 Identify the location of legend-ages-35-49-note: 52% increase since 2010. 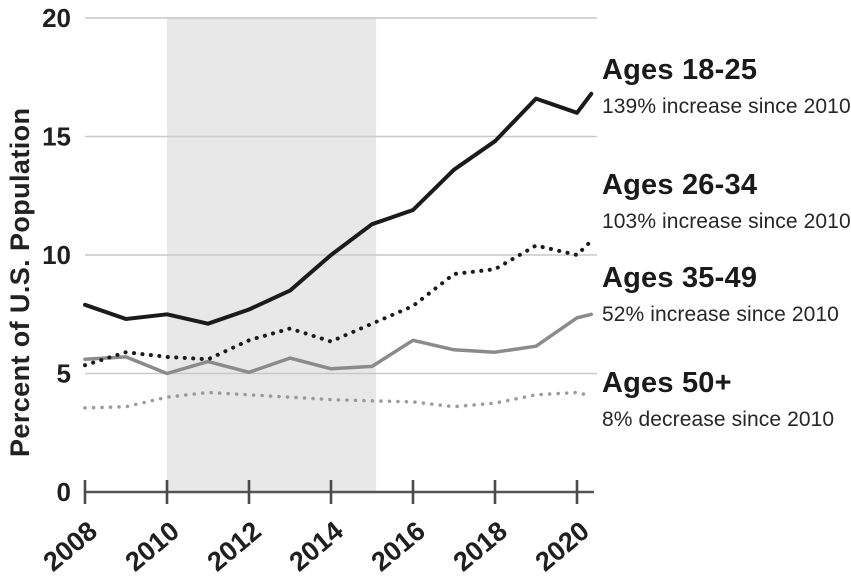
(720, 314).